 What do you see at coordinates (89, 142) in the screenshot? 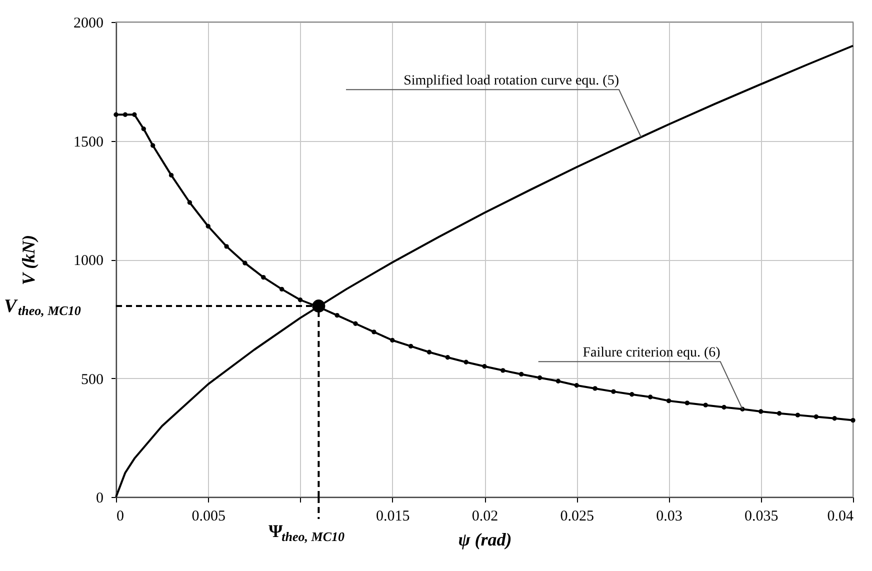
I see `y-tick-label: 1500` at bounding box center [89, 142].